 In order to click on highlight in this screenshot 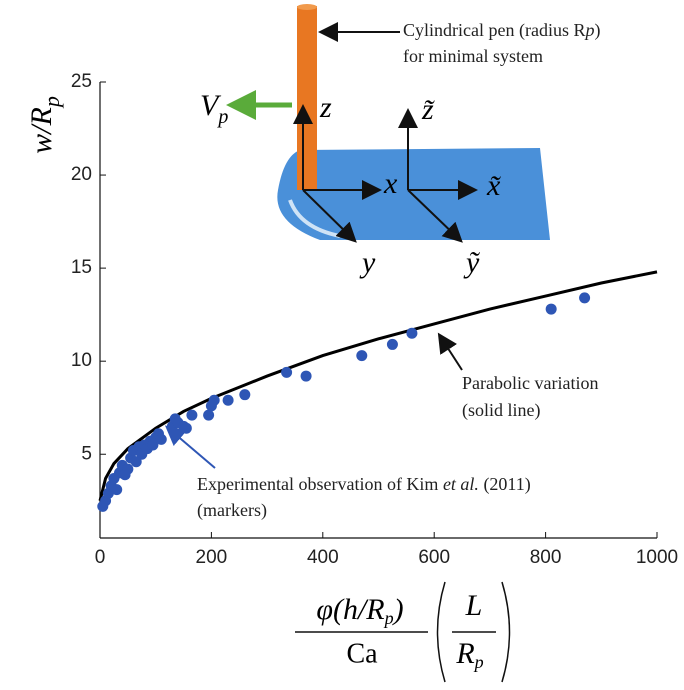, I will do `click(314, 218)`.